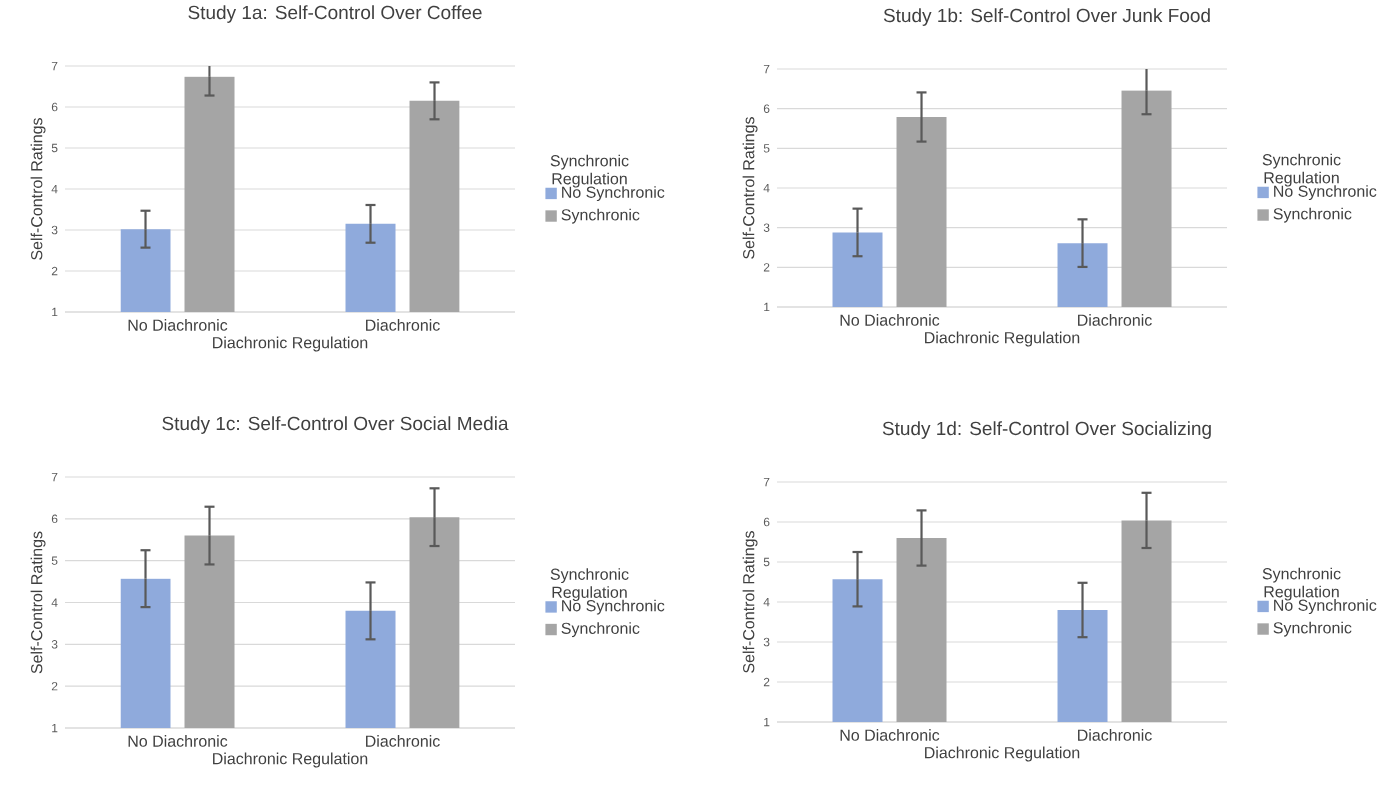 The height and width of the screenshot is (788, 1400). Describe the element at coordinates (1046, 430) in the screenshot. I see `chart-title: Study 1d: Self-Control Over Socializing` at that location.